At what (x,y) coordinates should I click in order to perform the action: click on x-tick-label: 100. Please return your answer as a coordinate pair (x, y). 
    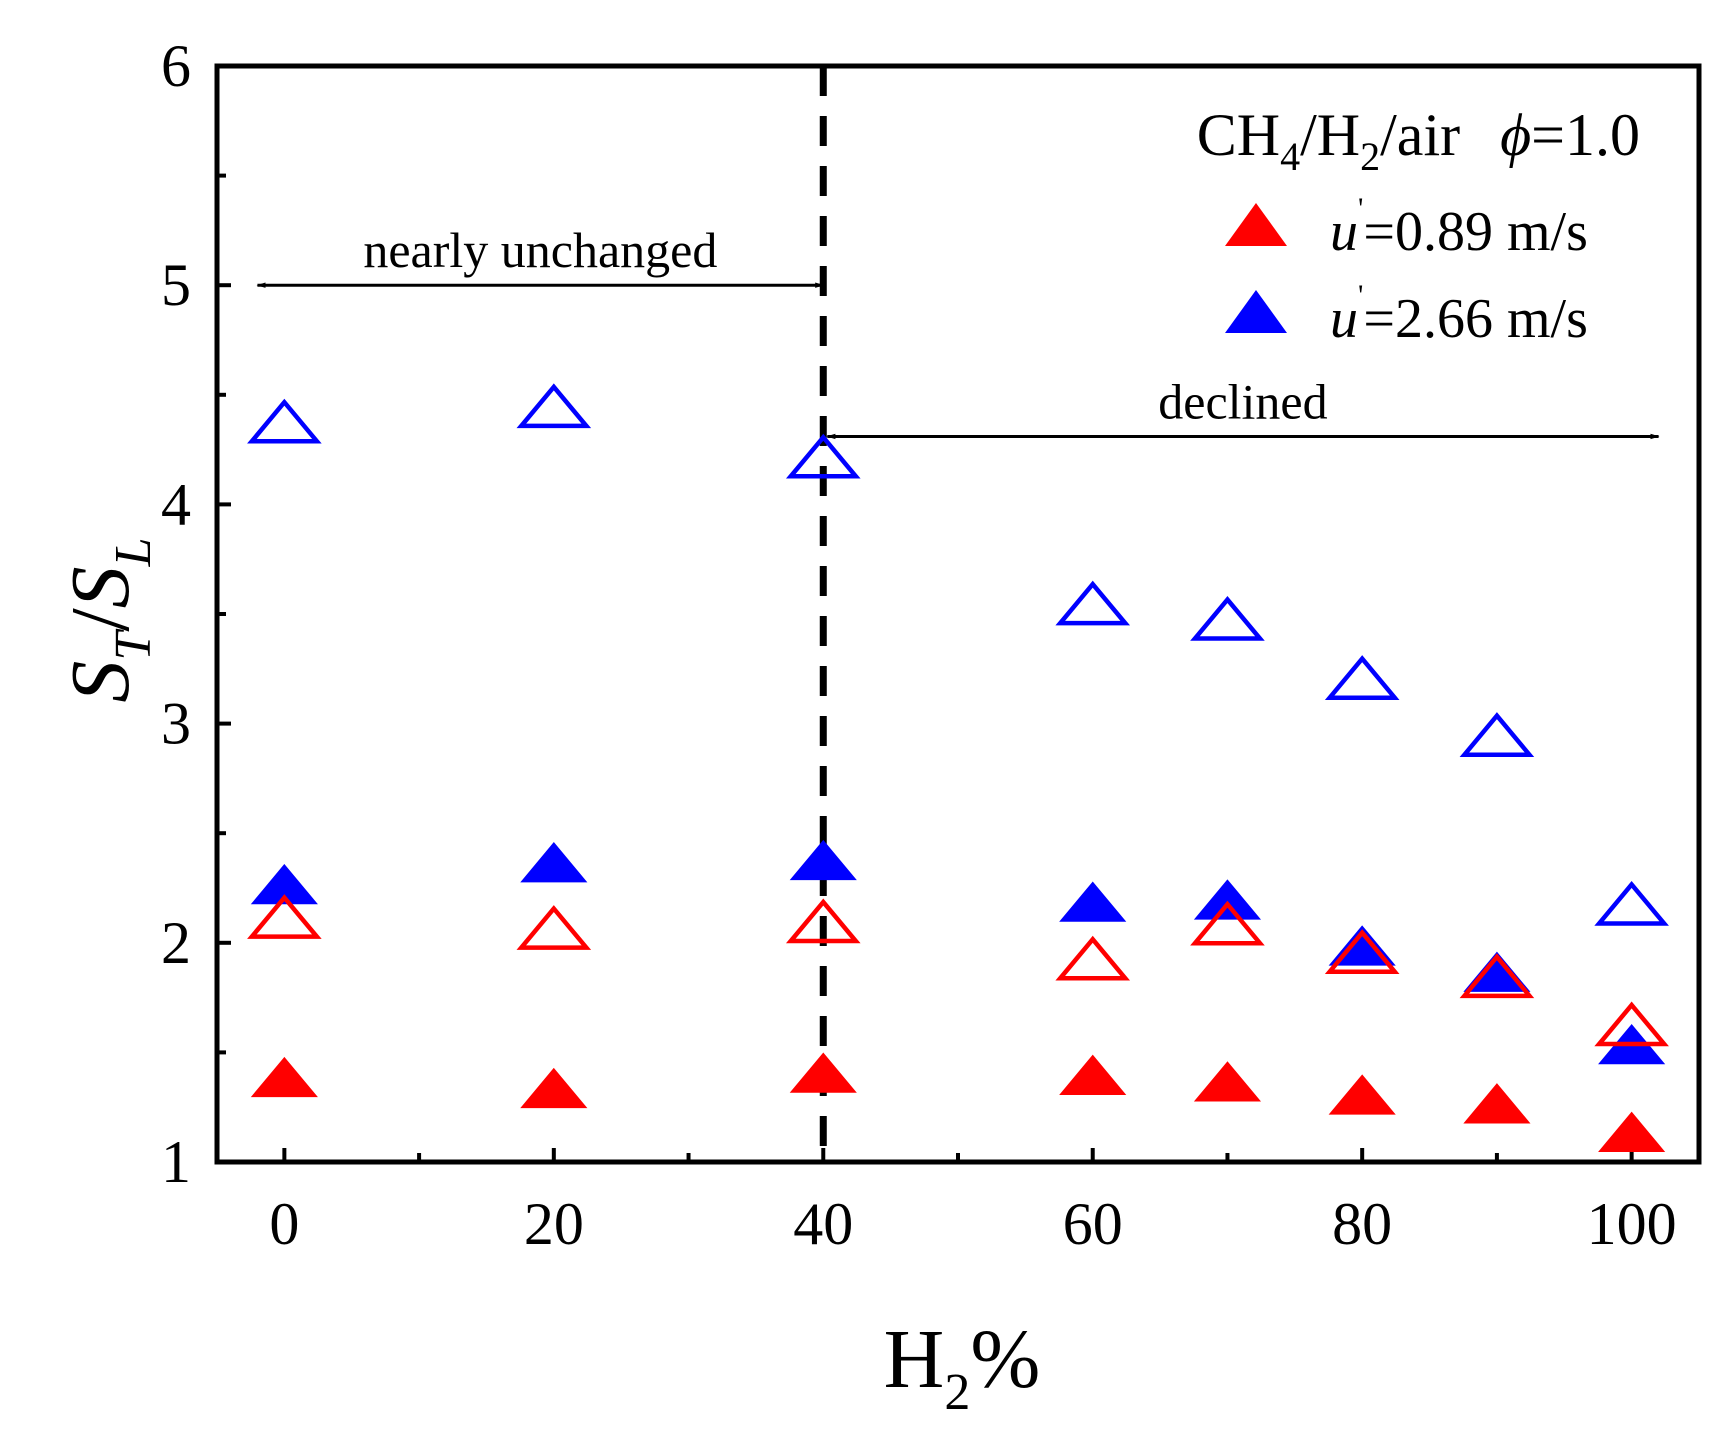
    Looking at the image, I should click on (1632, 1224).